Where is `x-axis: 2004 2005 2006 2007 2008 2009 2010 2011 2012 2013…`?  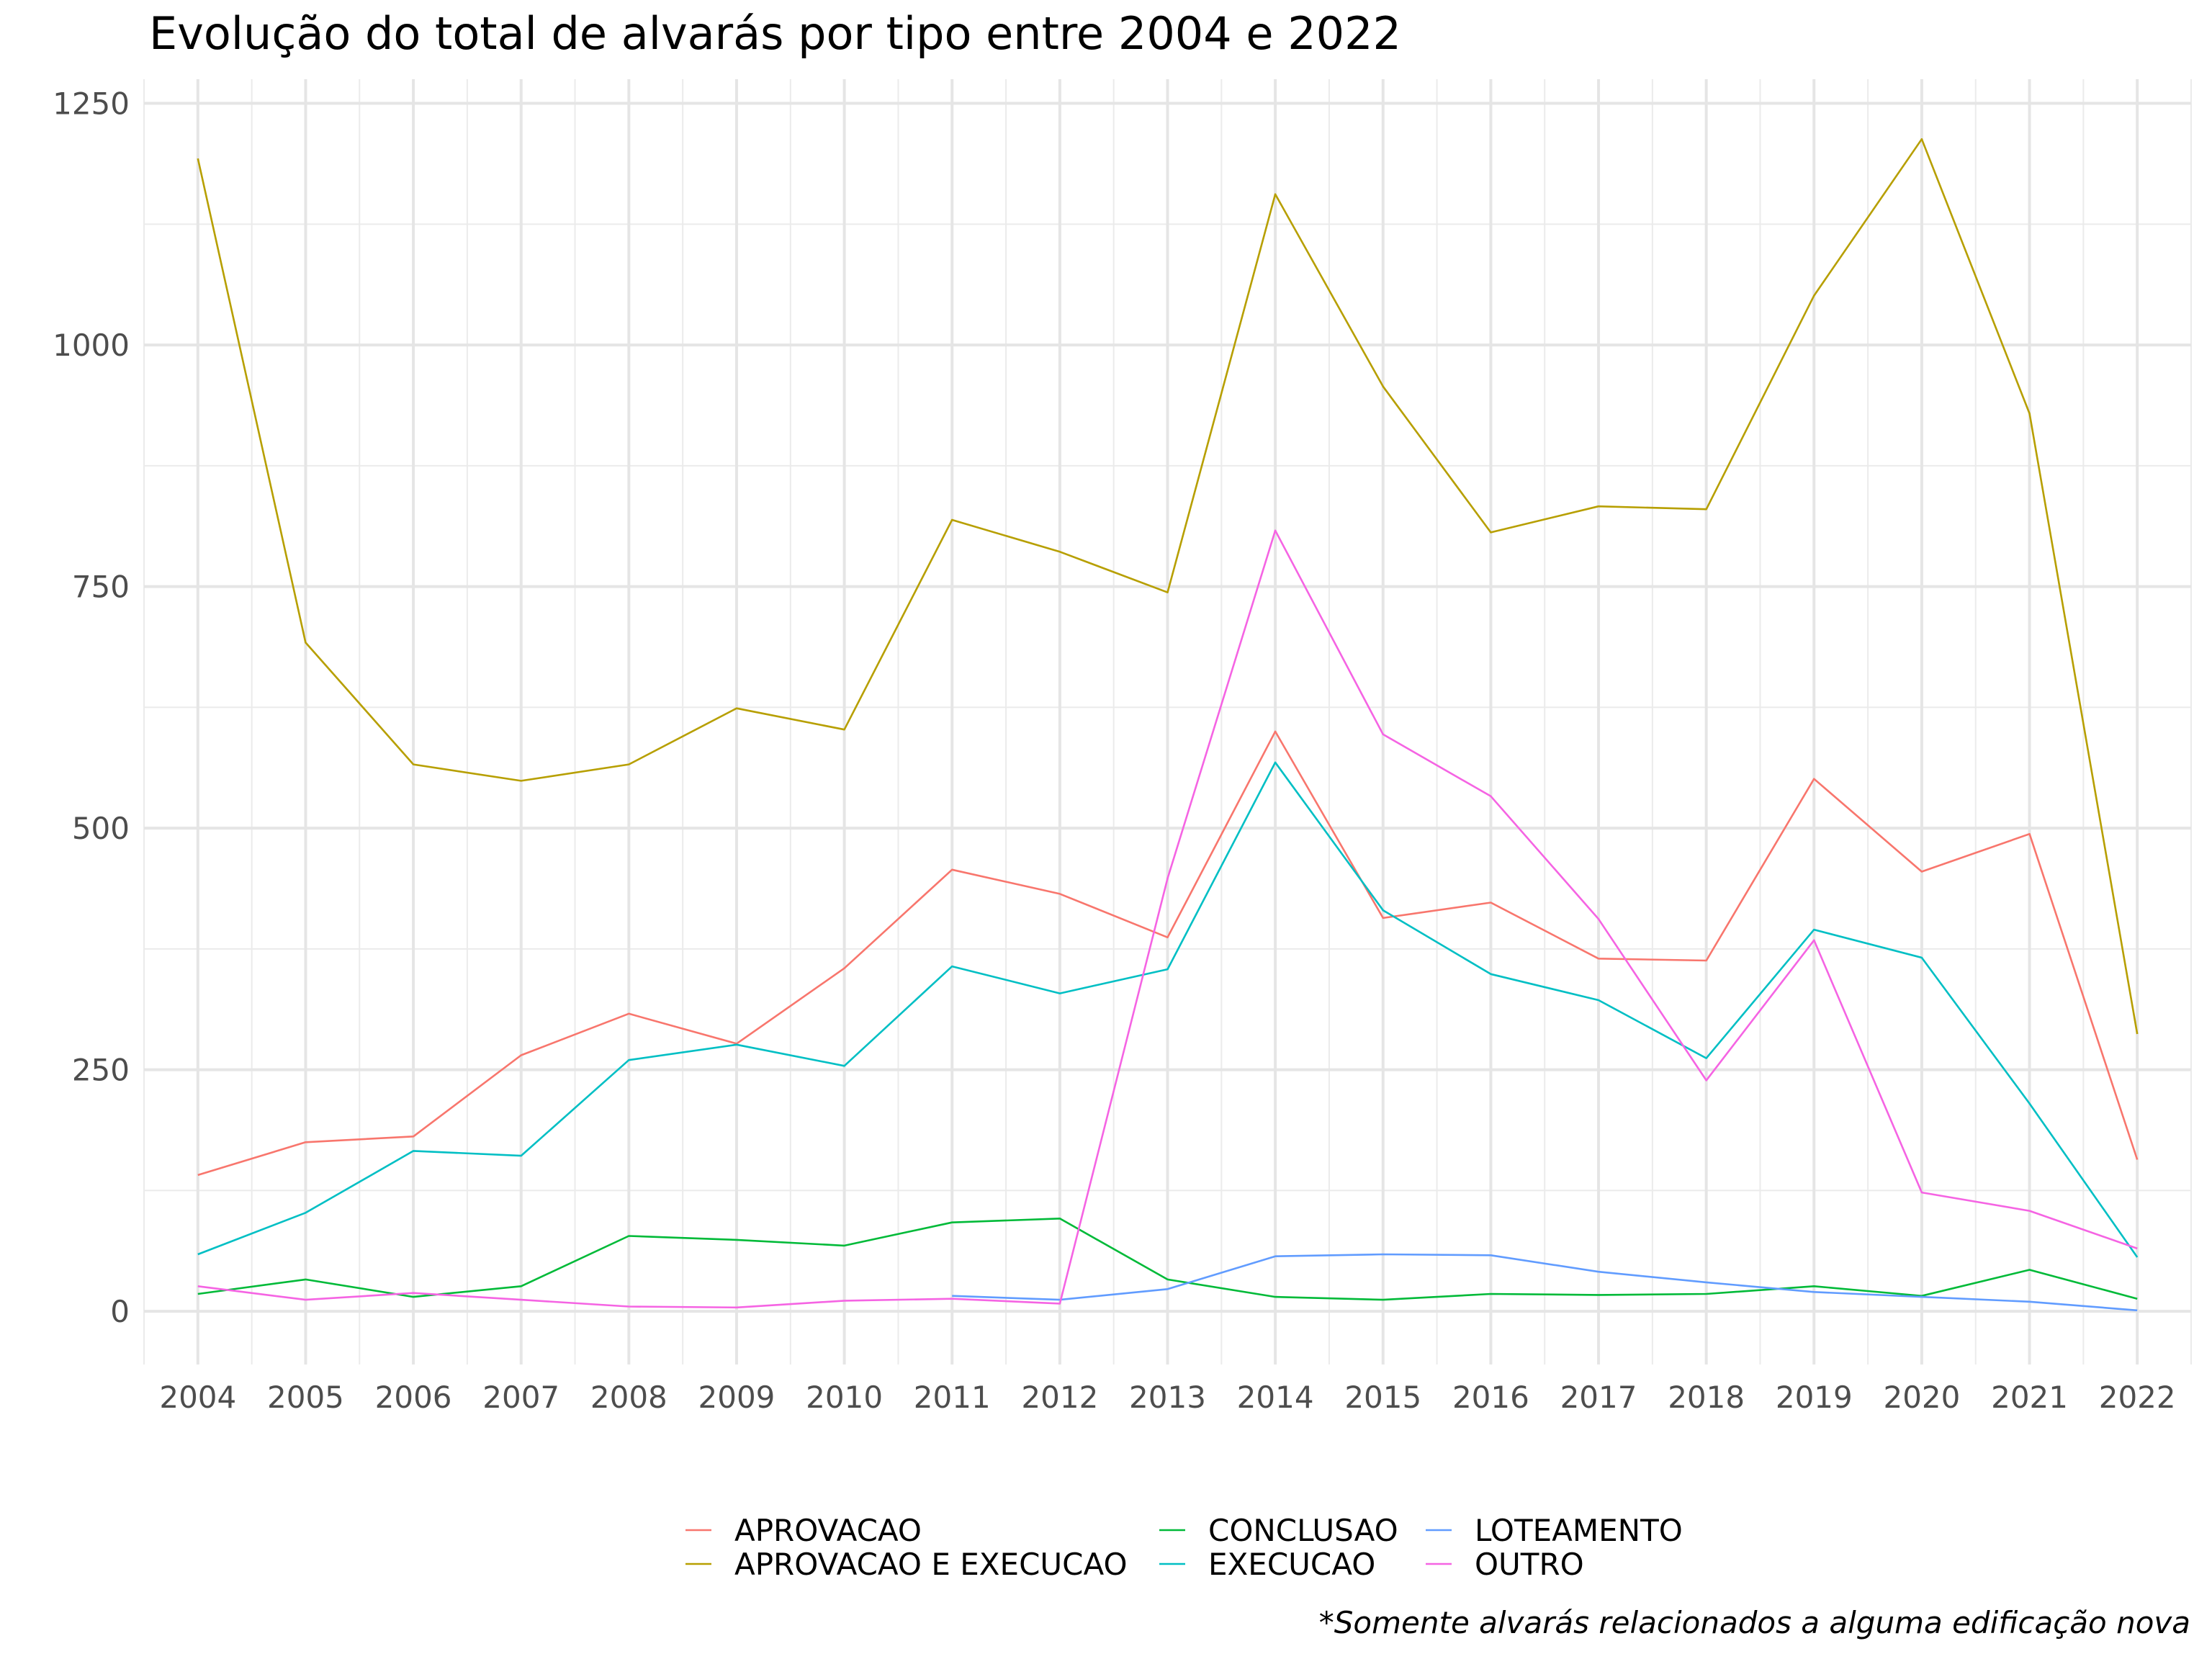 x-axis: 2004 2005 2006 2007 2008 2009 2010 2011 2012 2013… is located at coordinates (1167, 1398).